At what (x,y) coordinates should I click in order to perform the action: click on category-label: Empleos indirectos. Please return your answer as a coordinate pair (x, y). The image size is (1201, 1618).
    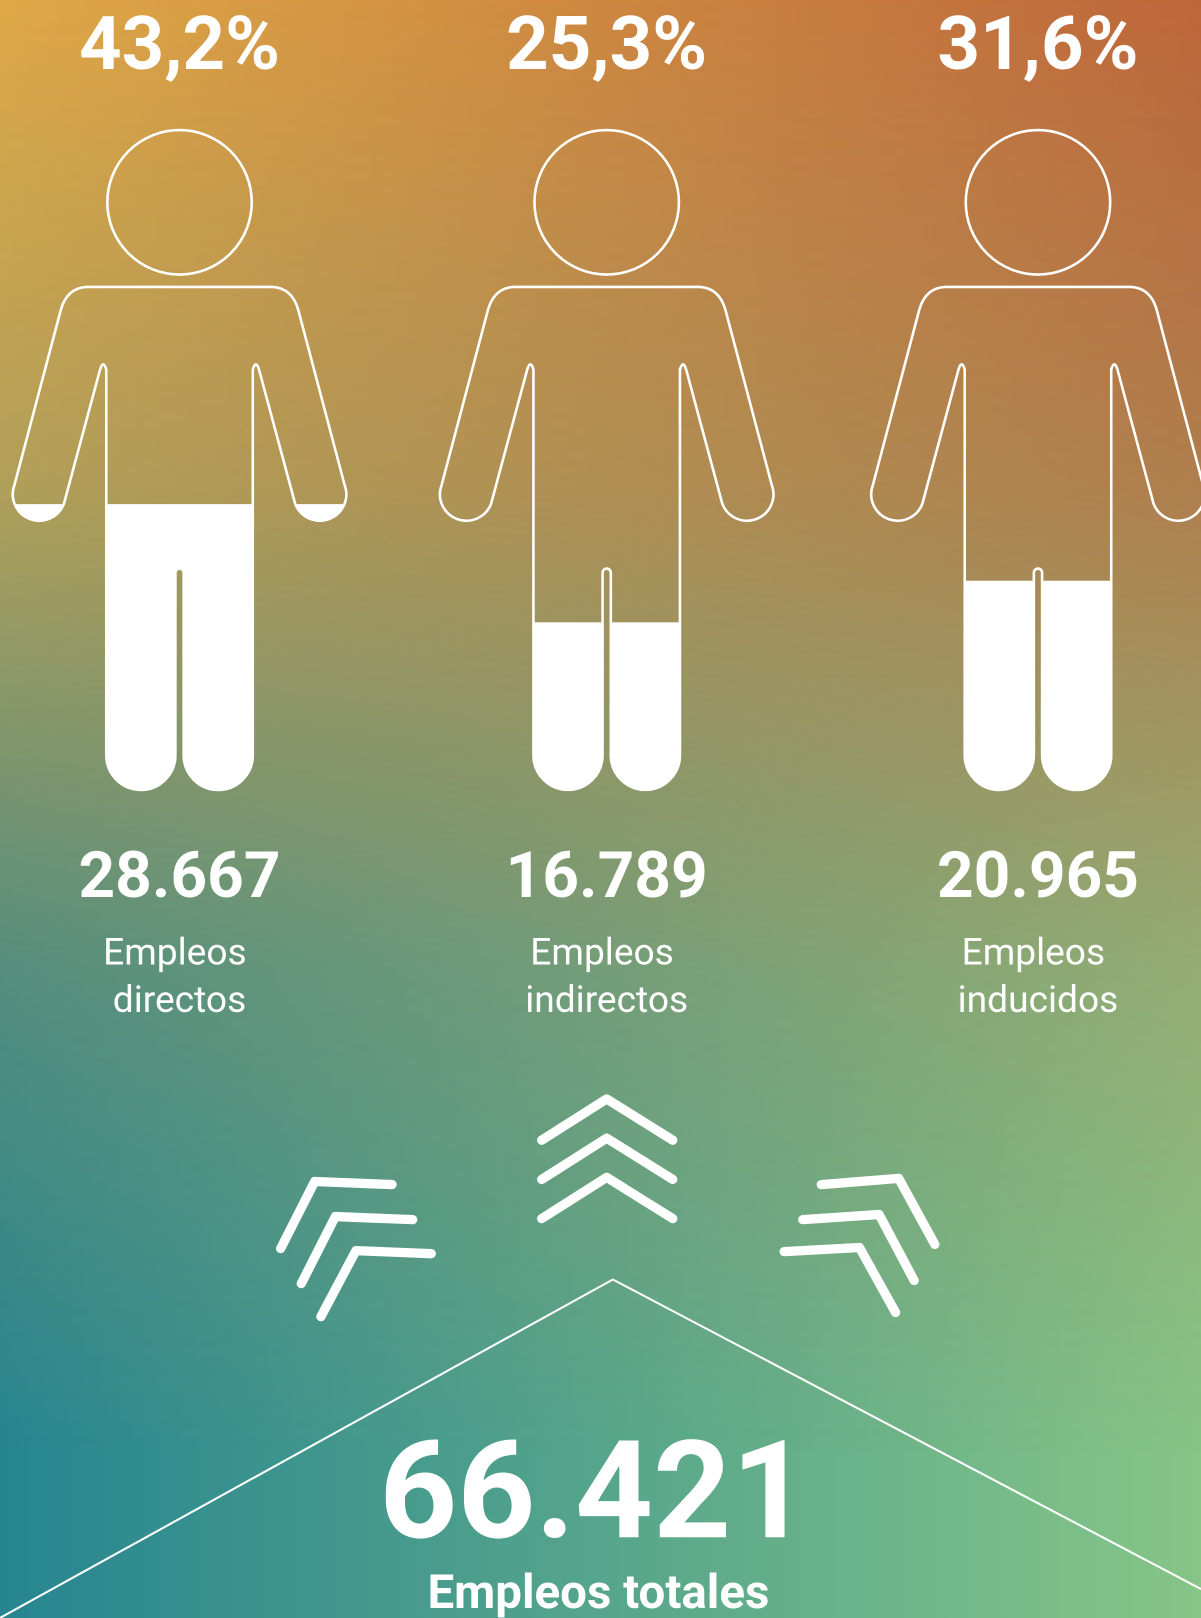
    Looking at the image, I should click on (606, 976).